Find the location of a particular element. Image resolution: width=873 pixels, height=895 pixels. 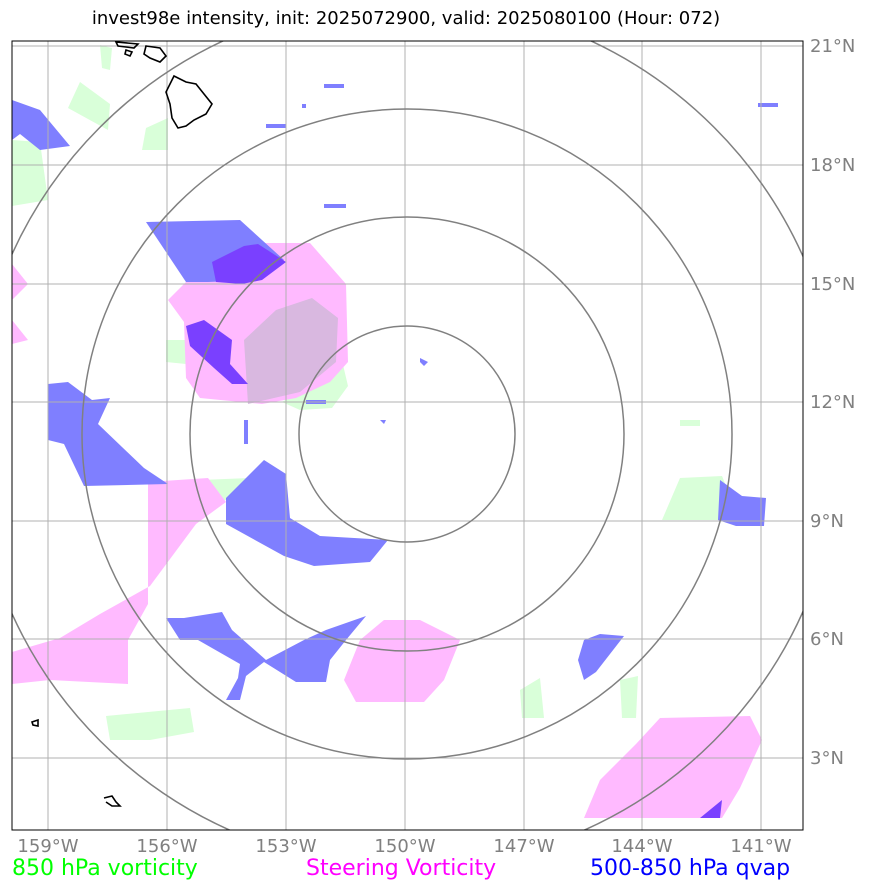

lat-tick-label: 21°N is located at coordinates (832, 46).